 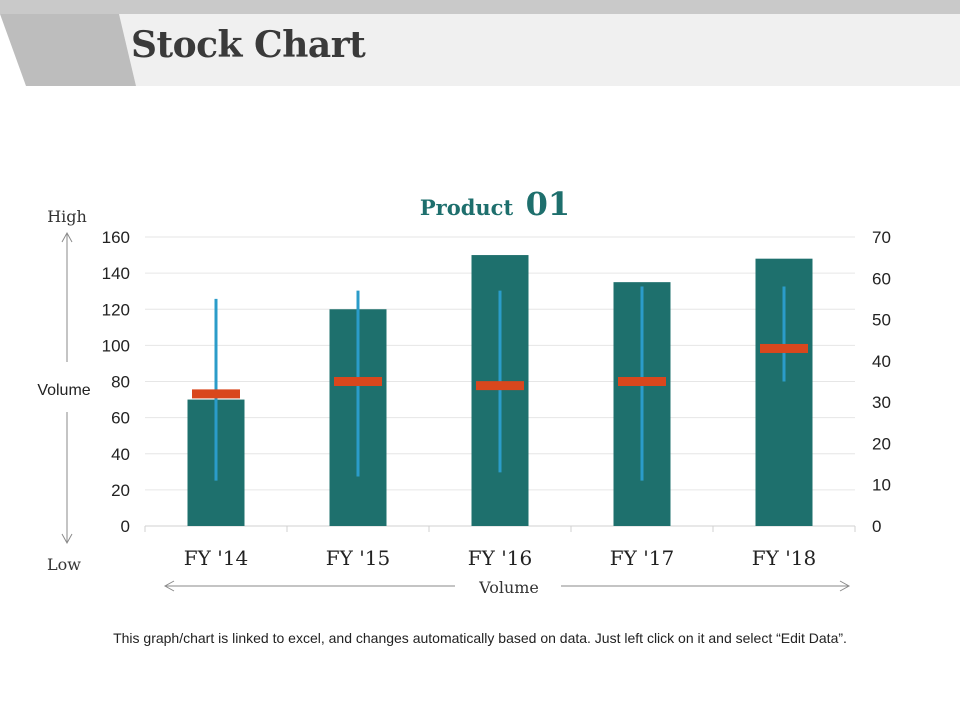 What do you see at coordinates (881, 278) in the screenshot?
I see `right-tick-label: 60` at bounding box center [881, 278].